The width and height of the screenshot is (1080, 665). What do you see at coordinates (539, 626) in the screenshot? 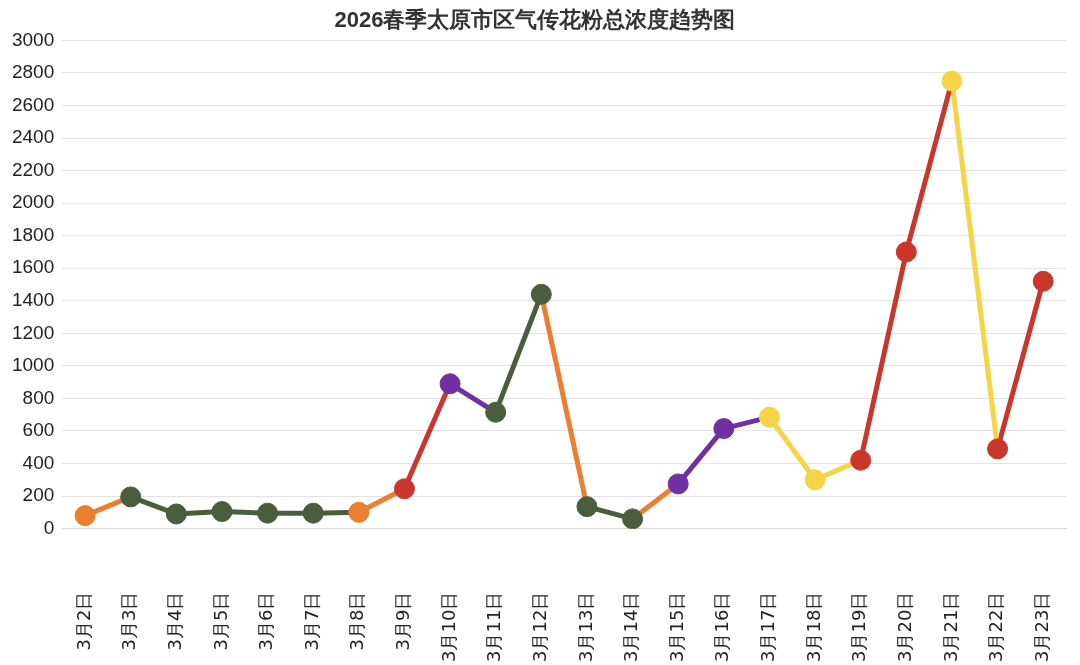
I see `x-tick-label: 3月12日` at bounding box center [539, 626].